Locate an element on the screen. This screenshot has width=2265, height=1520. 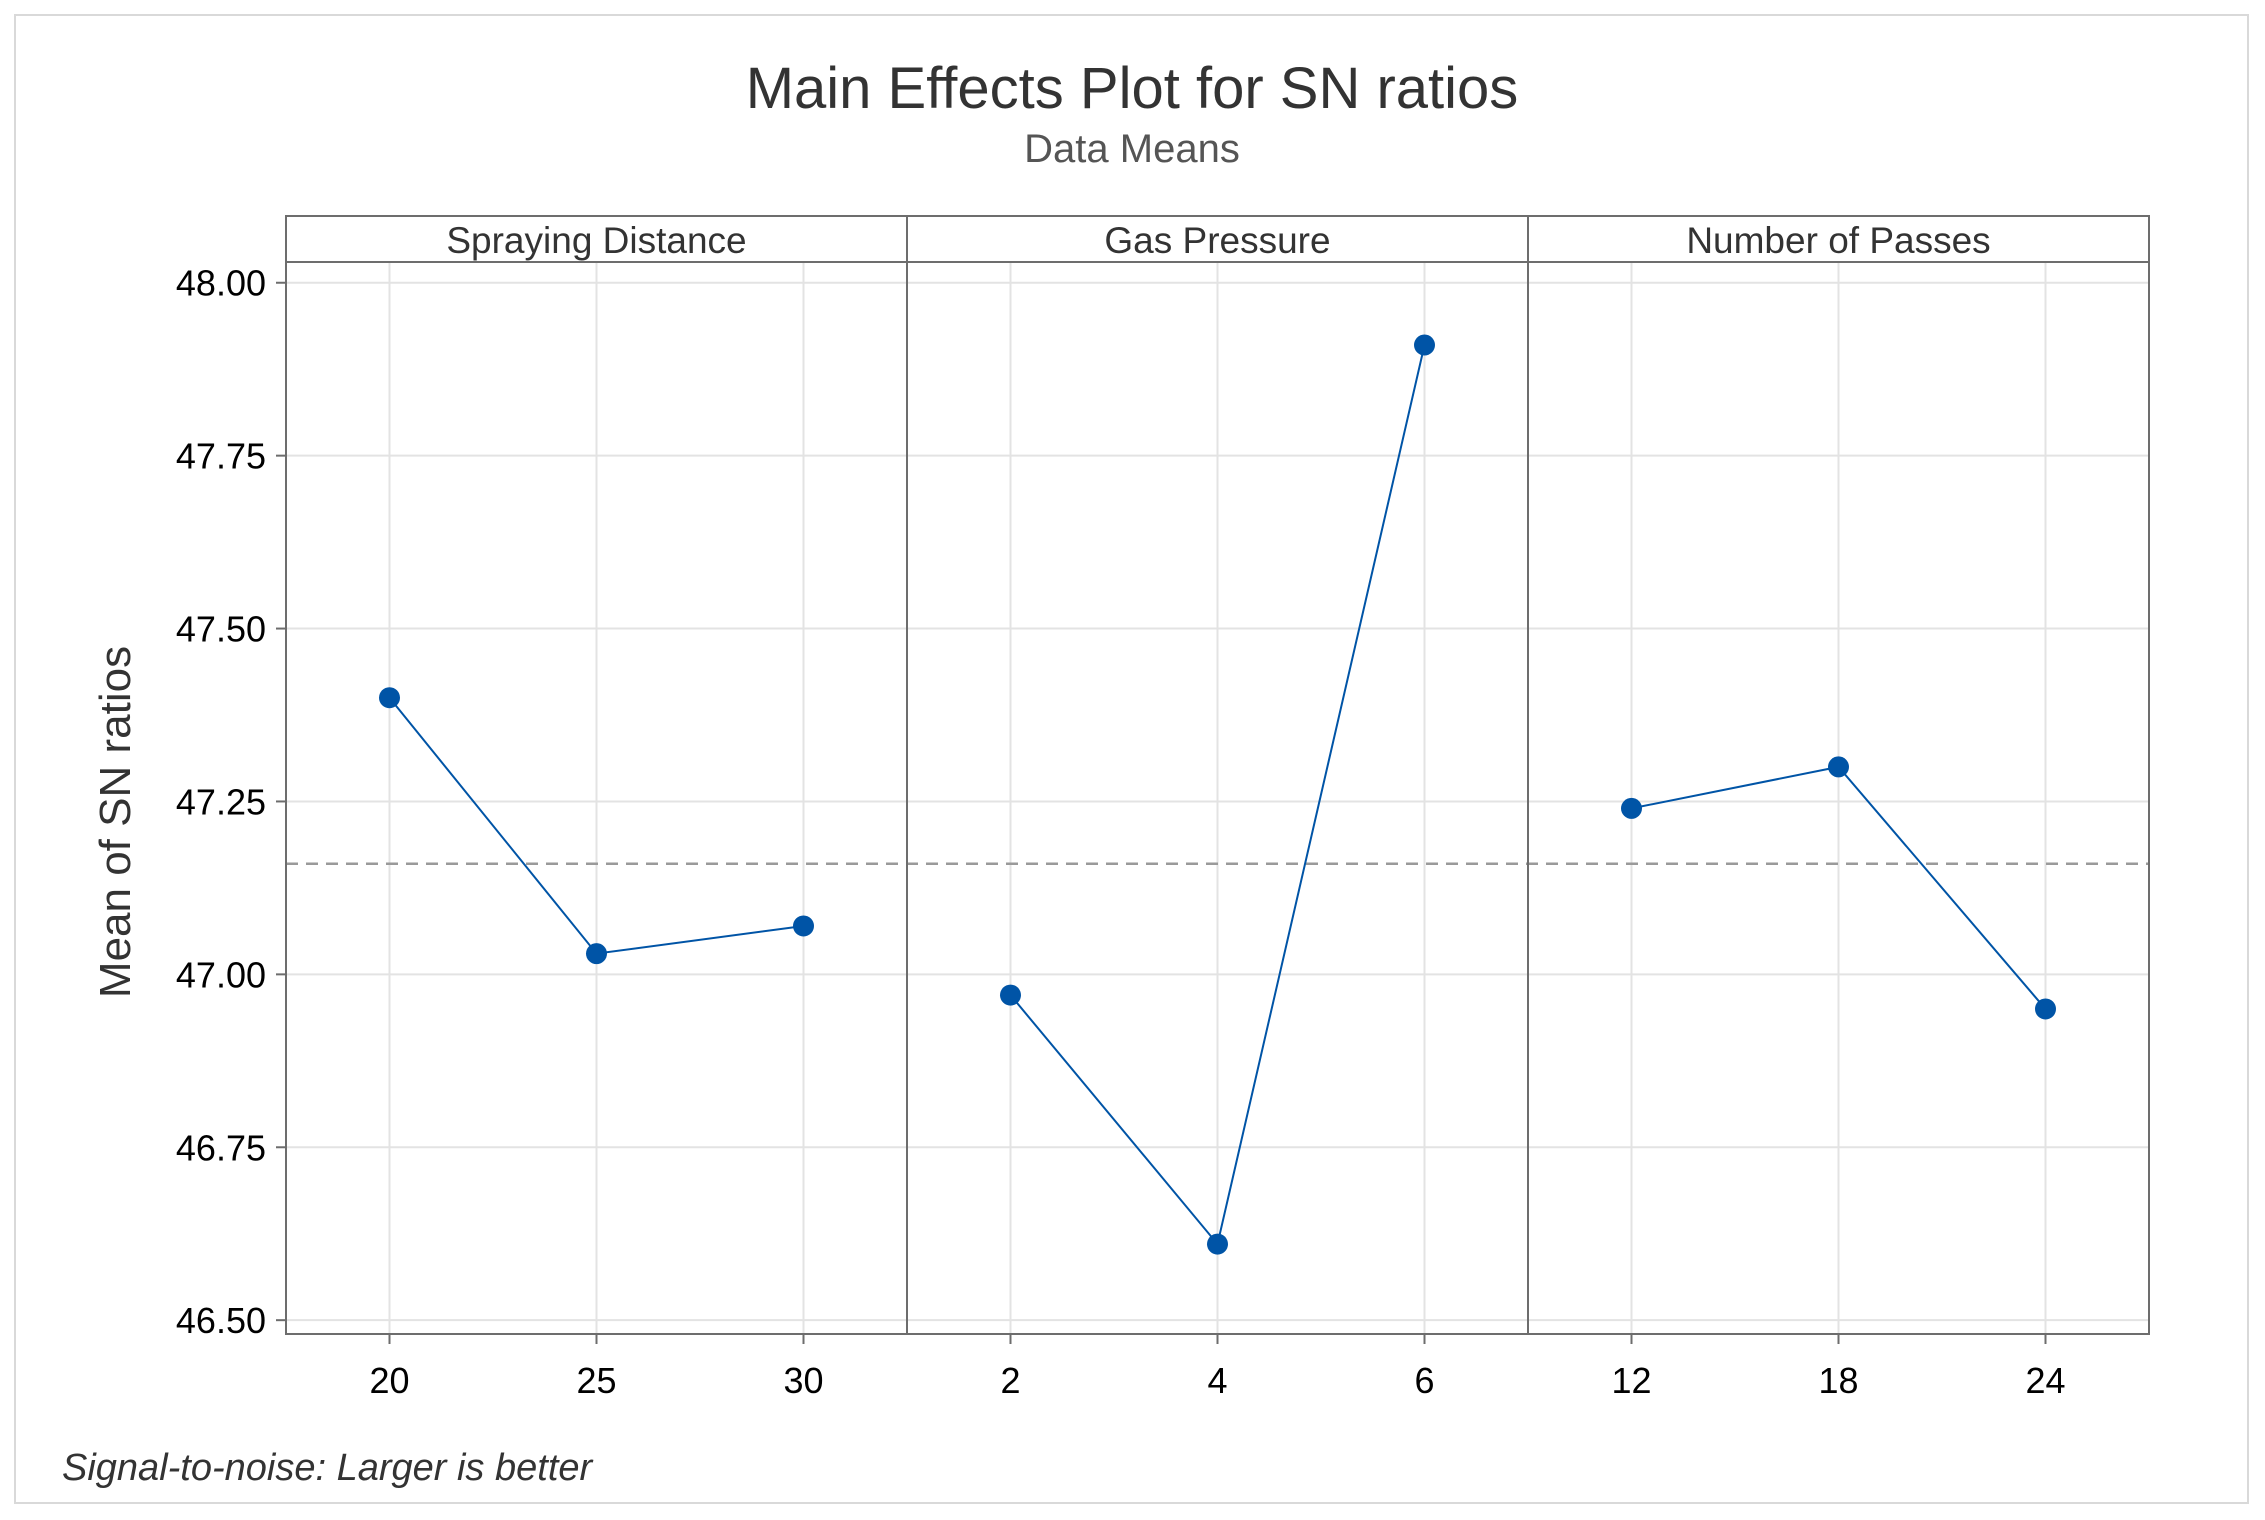
y-tick-label: 47.00 is located at coordinates (221, 974).